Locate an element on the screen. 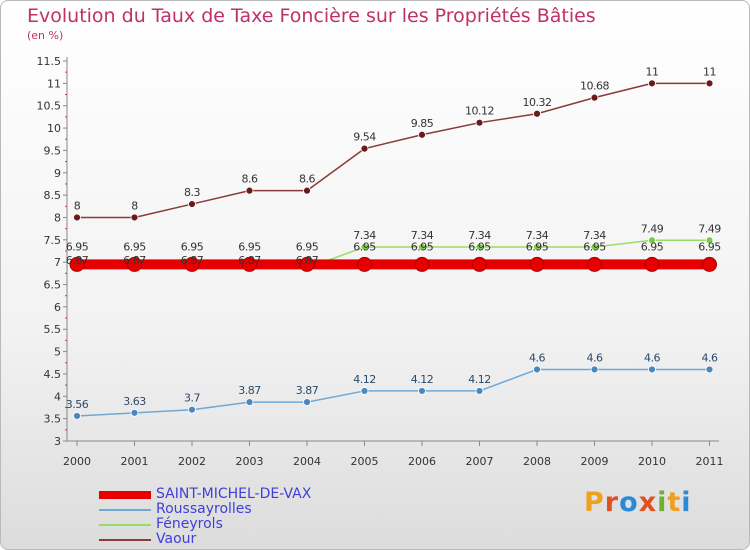 The width and height of the screenshot is (750, 550). legend-label-saint-michel-de-vax: SAINT-MICHEL-DE-VAX is located at coordinates (234, 494).